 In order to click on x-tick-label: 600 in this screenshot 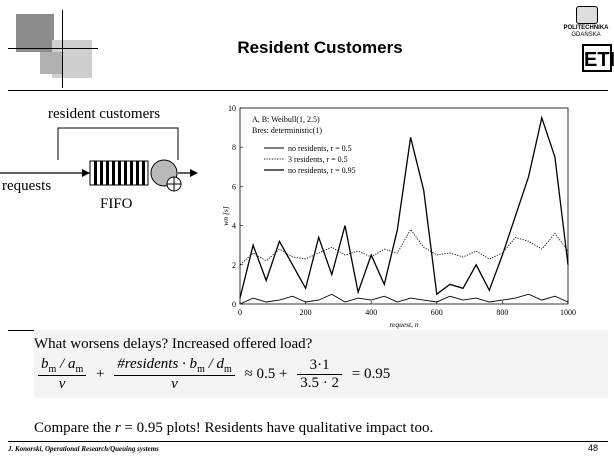, I will do `click(437, 312)`.